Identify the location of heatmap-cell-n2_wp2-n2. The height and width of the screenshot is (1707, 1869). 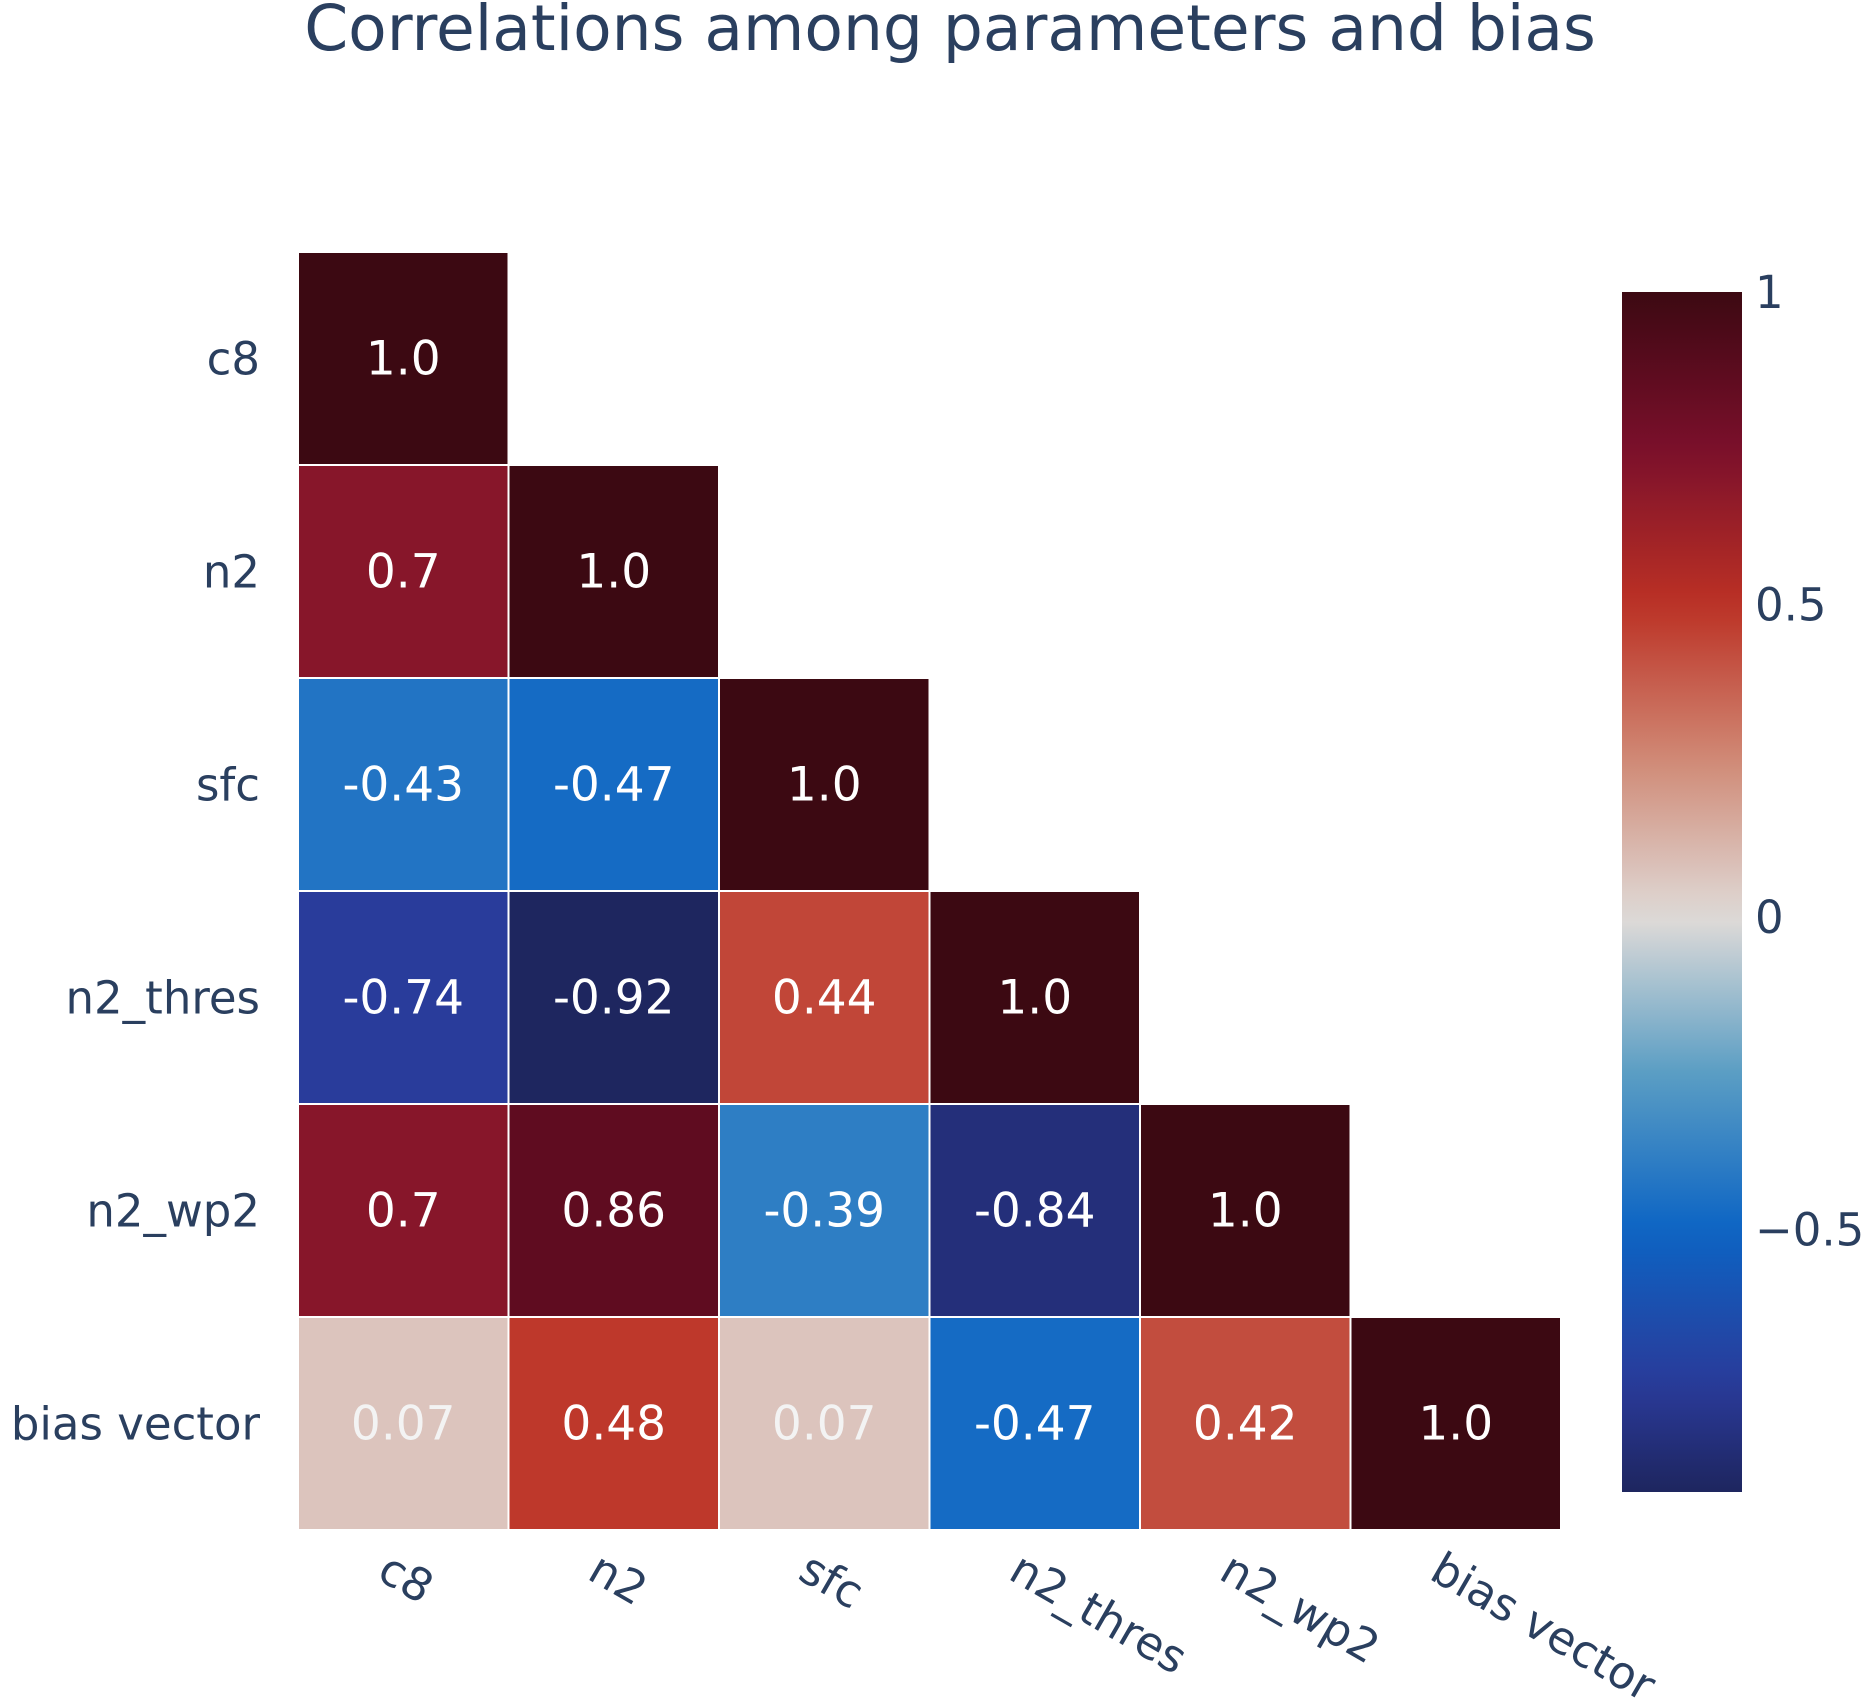
(613, 1210).